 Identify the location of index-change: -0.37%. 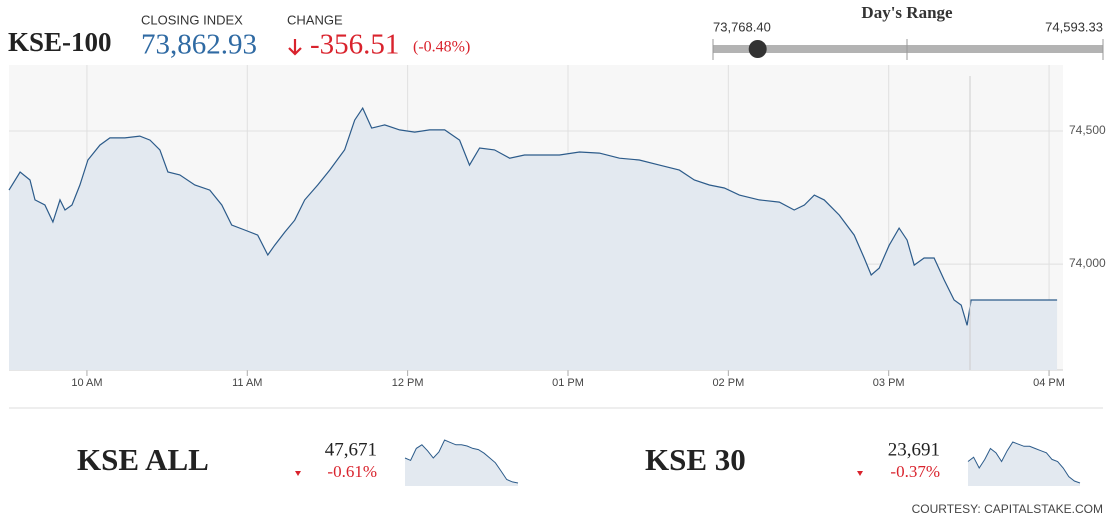
(915, 471).